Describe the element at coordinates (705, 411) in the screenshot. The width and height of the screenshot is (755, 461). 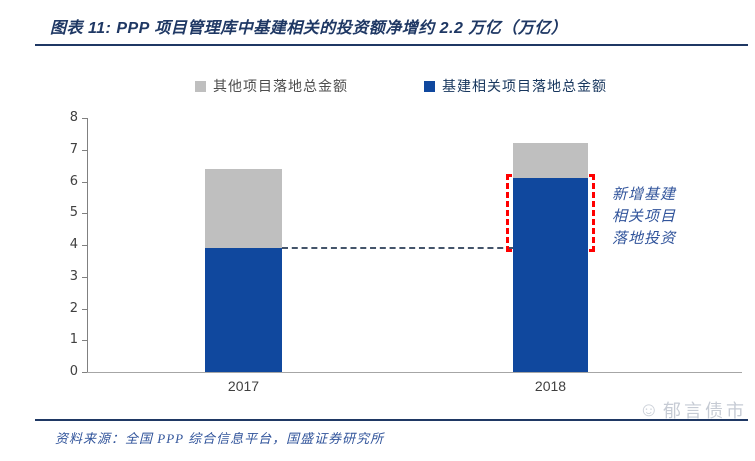
I see `watermark-text: 郁言债市` at that location.